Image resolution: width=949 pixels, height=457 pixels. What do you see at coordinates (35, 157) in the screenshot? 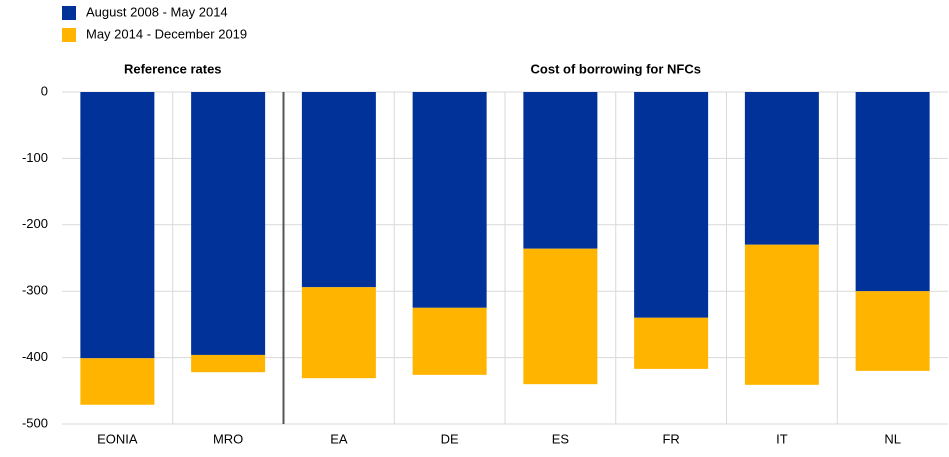
I see `y-tick-label: -100` at bounding box center [35, 157].